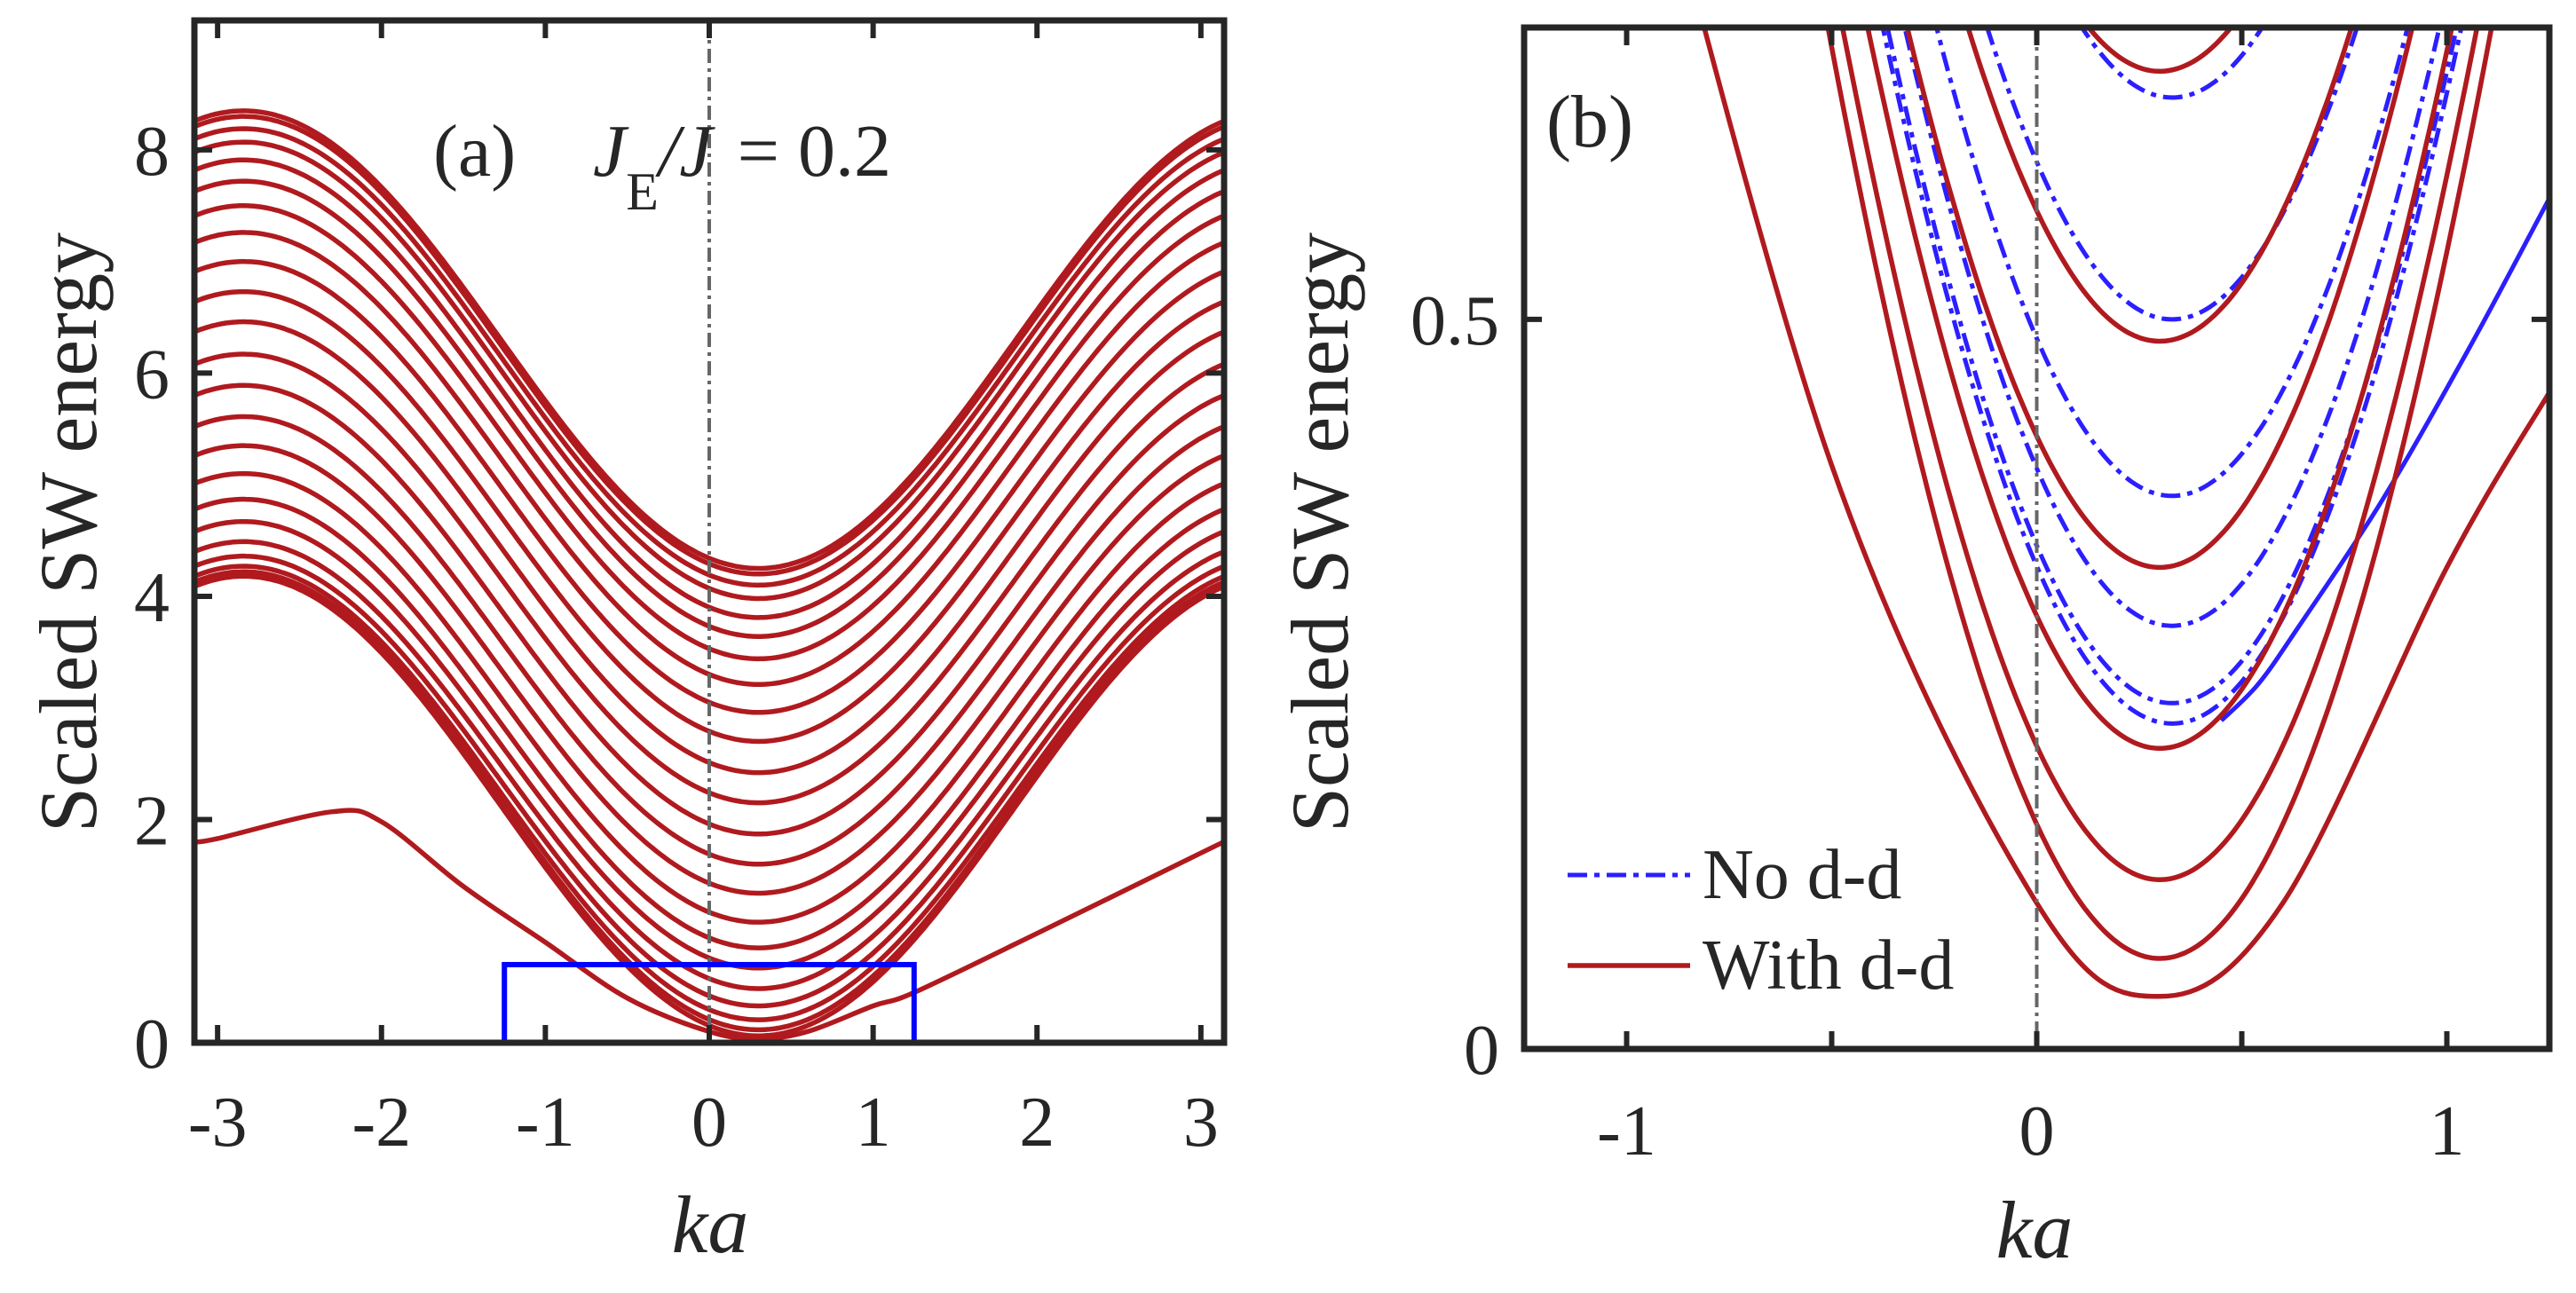  What do you see at coordinates (152, 152) in the screenshot?
I see `y-tick-label: 8` at bounding box center [152, 152].